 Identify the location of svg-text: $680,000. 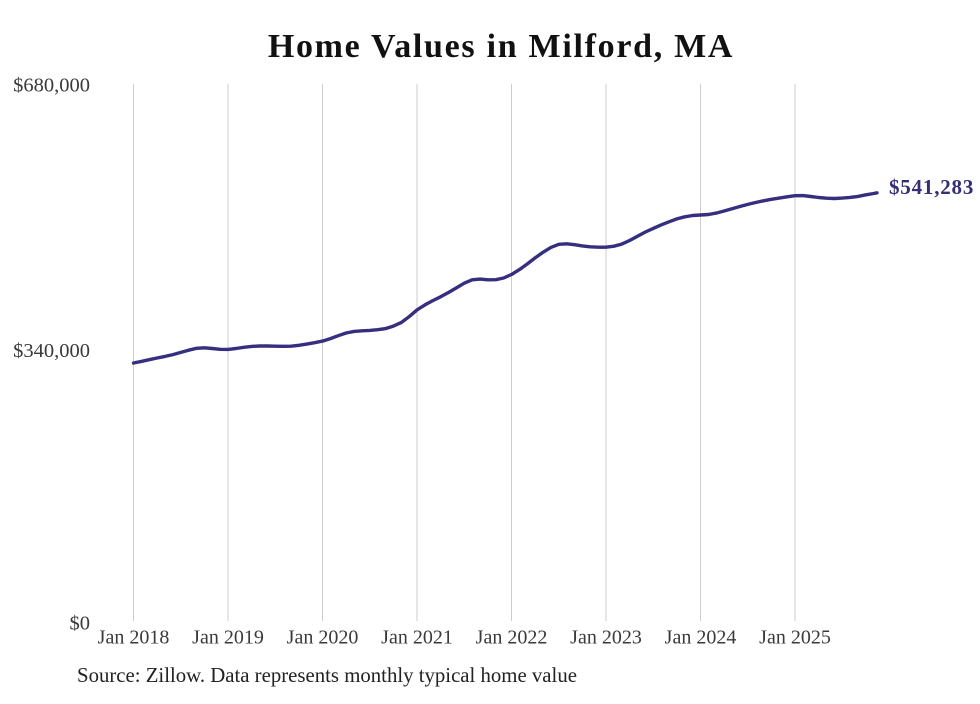
(51, 86).